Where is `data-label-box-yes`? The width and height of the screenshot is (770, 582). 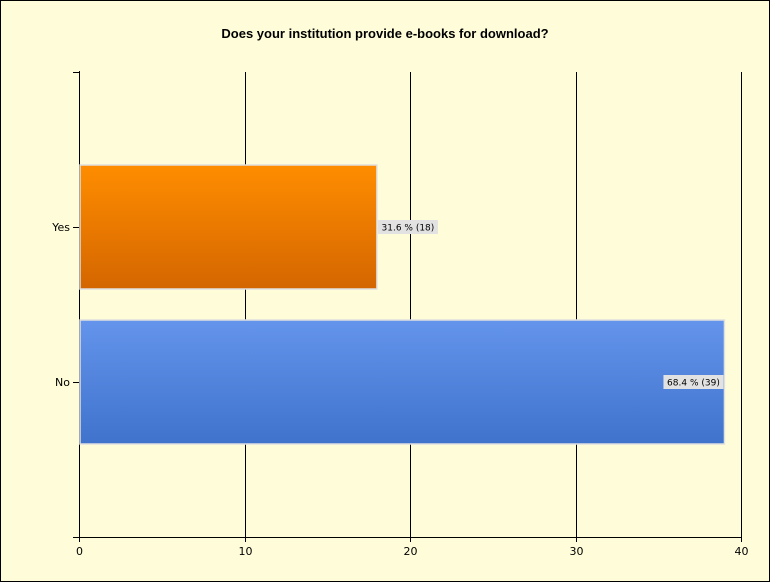 data-label-box-yes is located at coordinates (407, 227).